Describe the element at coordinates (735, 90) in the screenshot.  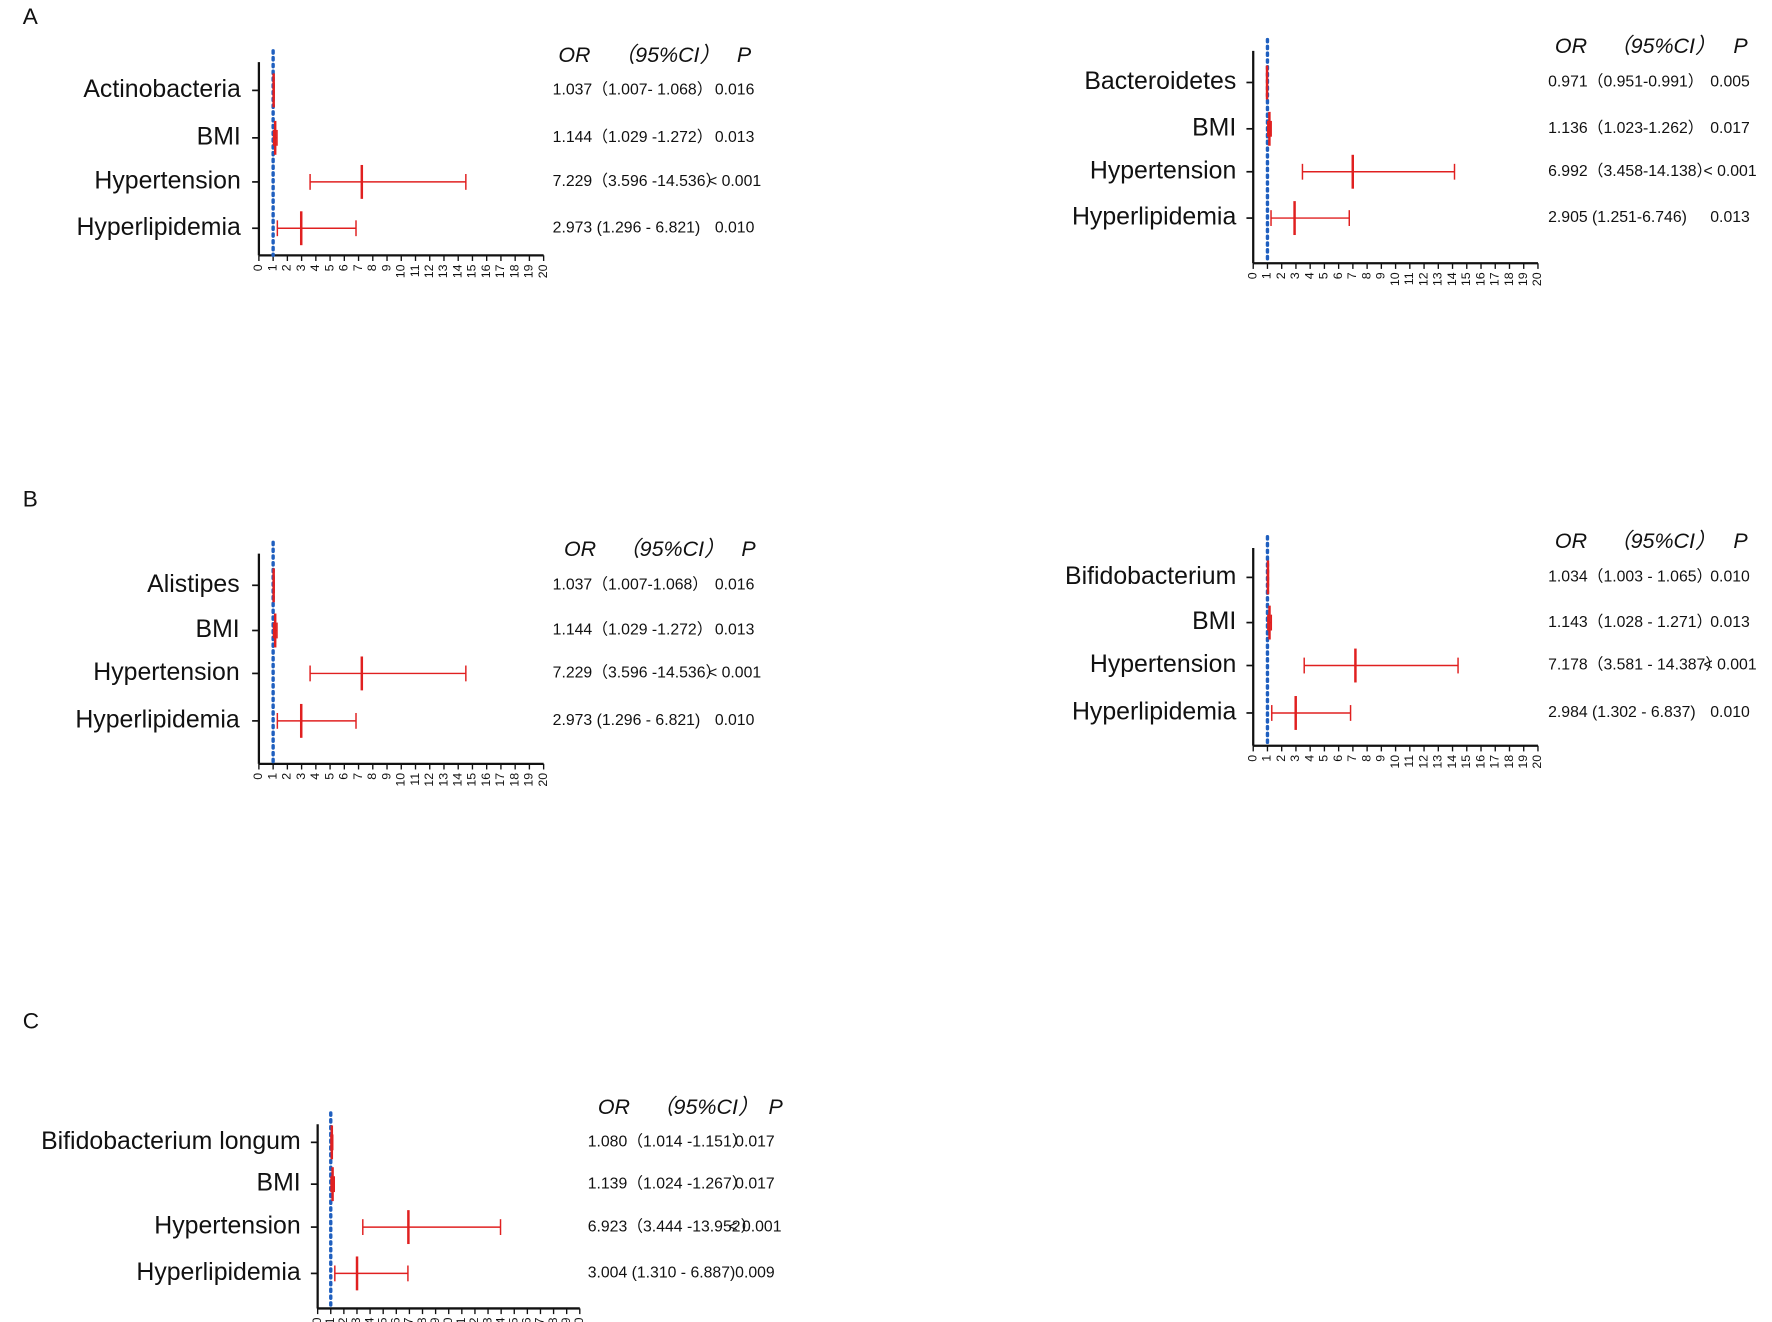
I see `p-value-text: 0.016` at that location.